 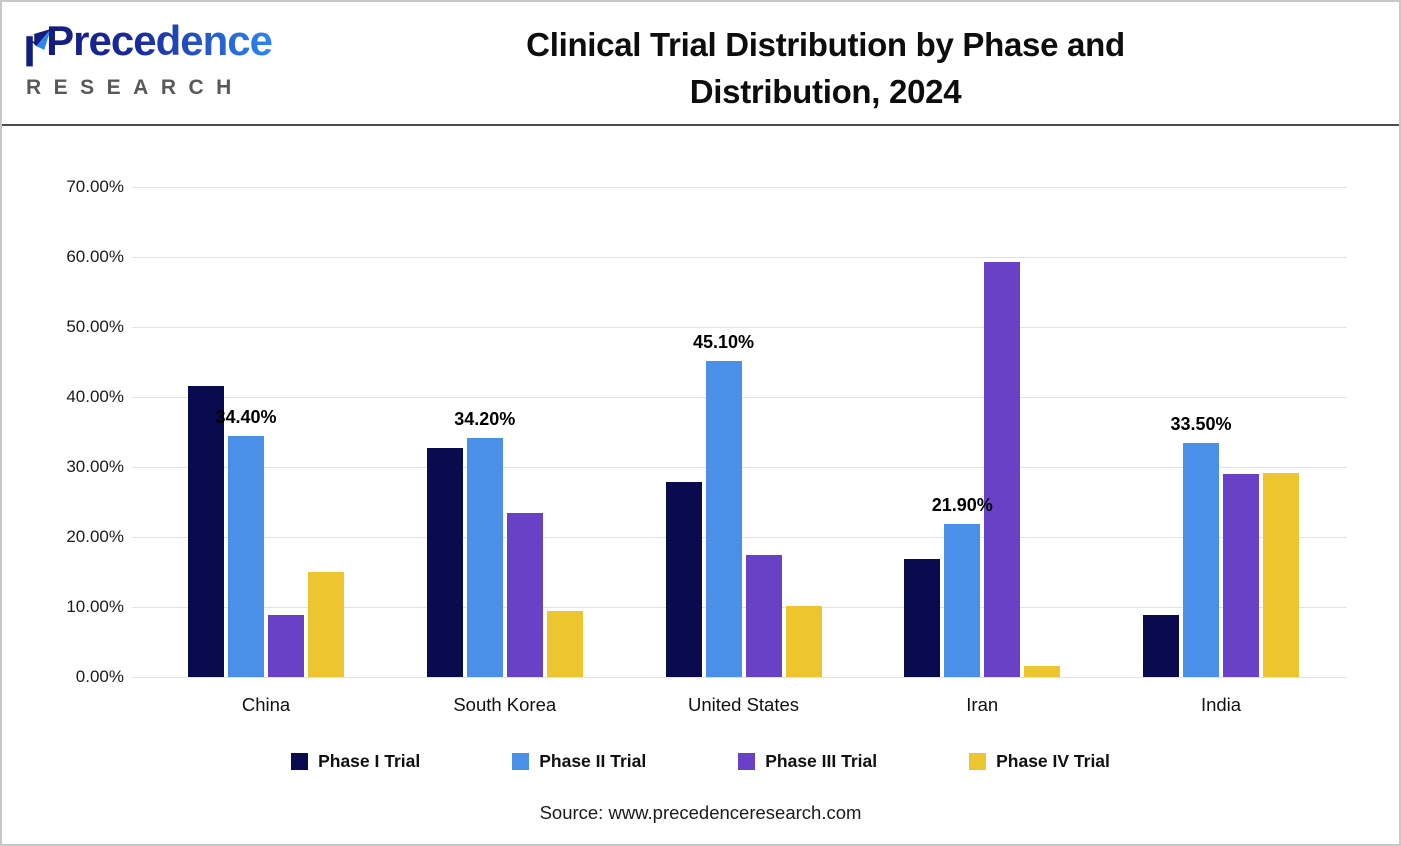 What do you see at coordinates (95, 536) in the screenshot?
I see `y-tick-label: 20.00%` at bounding box center [95, 536].